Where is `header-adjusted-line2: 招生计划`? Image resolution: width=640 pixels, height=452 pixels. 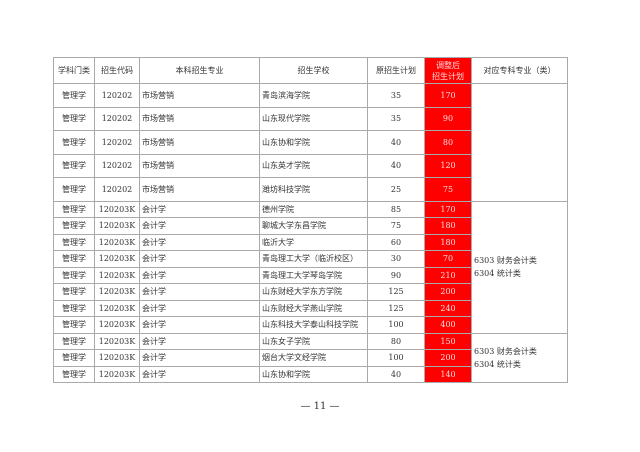
header-adjusted-line2: 招生计划 is located at coordinates (448, 76).